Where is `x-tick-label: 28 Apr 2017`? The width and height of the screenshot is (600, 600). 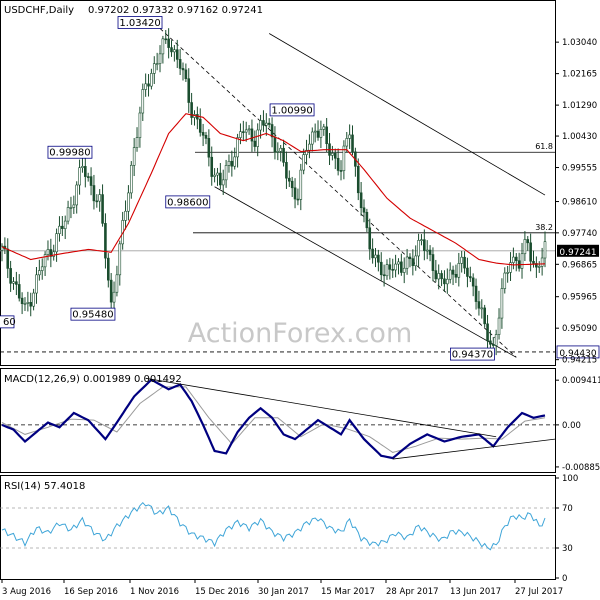
x-tick-label: 28 Apr 2017 is located at coordinates (412, 592).